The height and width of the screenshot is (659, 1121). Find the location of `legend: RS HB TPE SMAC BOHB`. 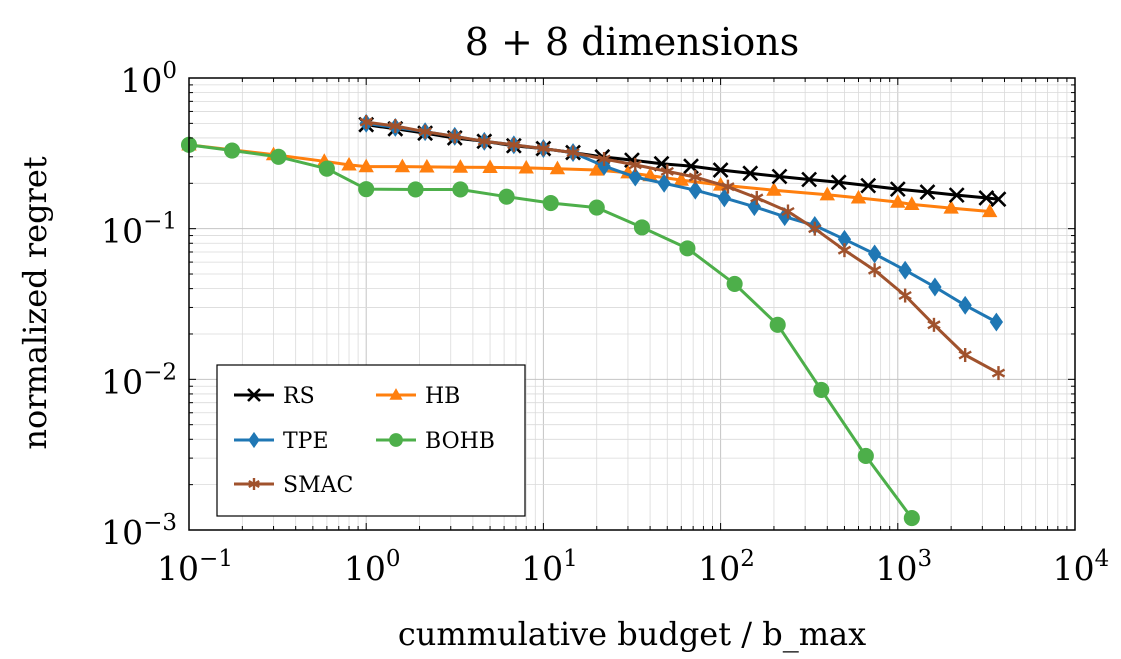

legend: RS HB TPE SMAC BOHB is located at coordinates (371, 440).